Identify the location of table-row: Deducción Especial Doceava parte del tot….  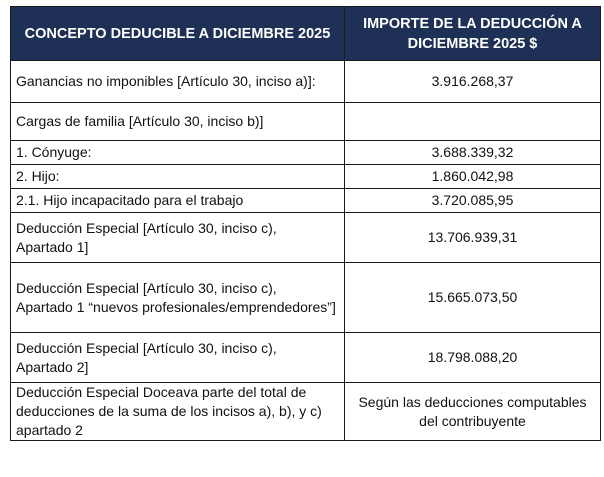
(305, 411).